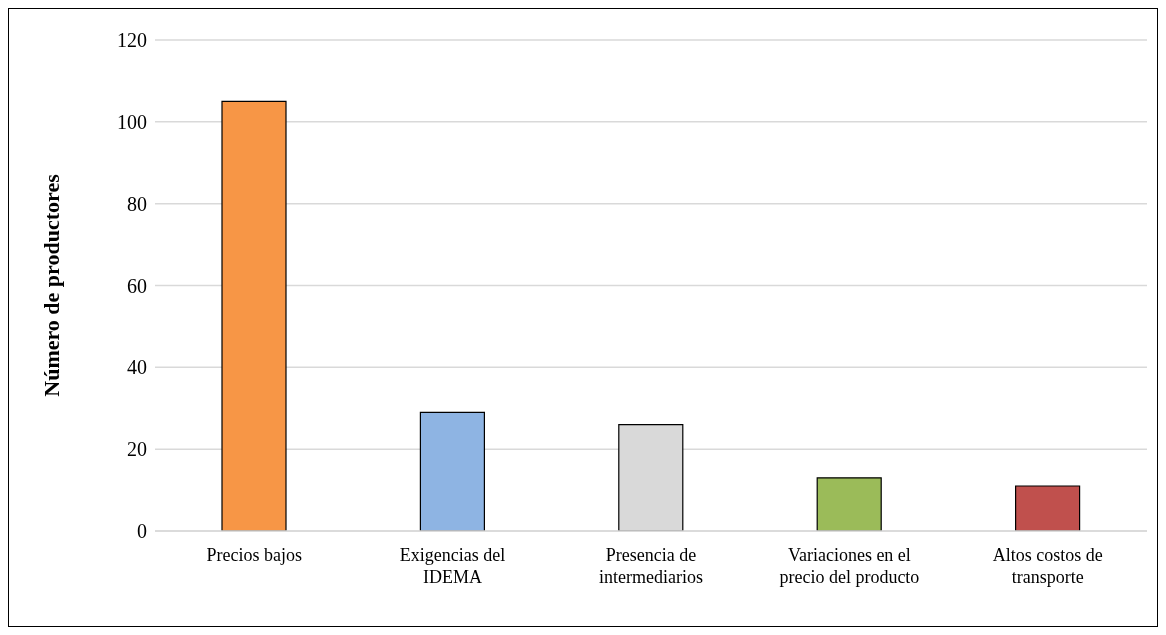  I want to click on y-tick-label: 20, so click(137, 449).